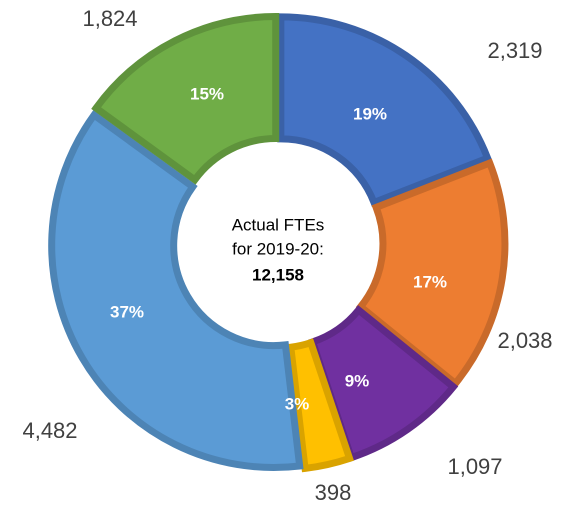  I want to click on center-text: for 2019-20:, so click(278, 248).